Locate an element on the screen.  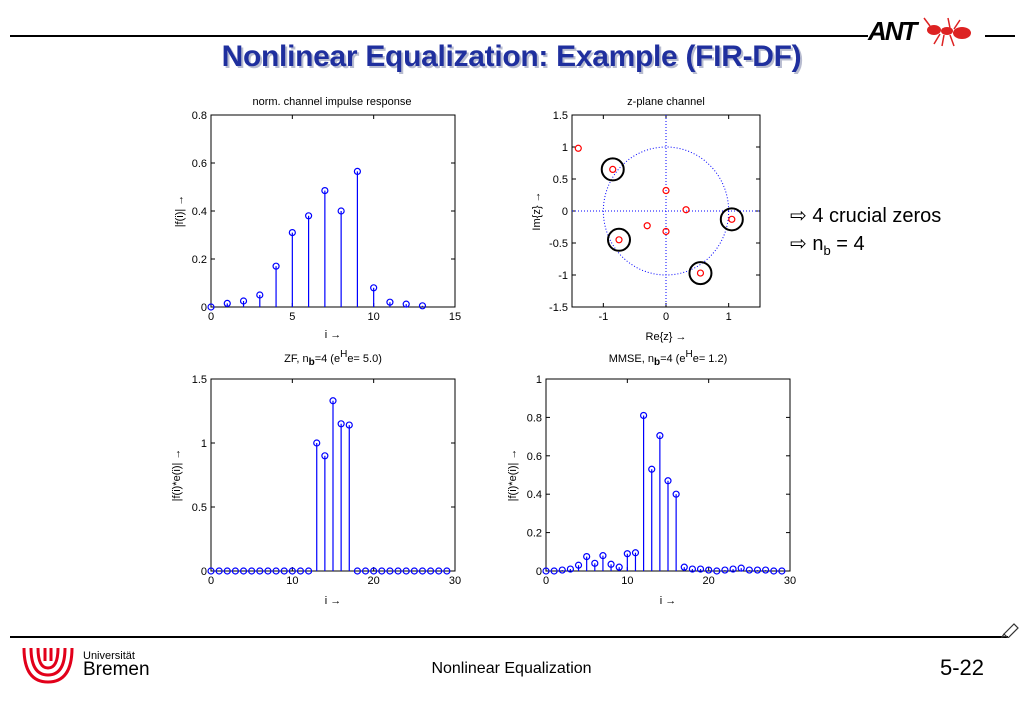
y-tick-label: 0.4 is located at coordinates (534, 495).